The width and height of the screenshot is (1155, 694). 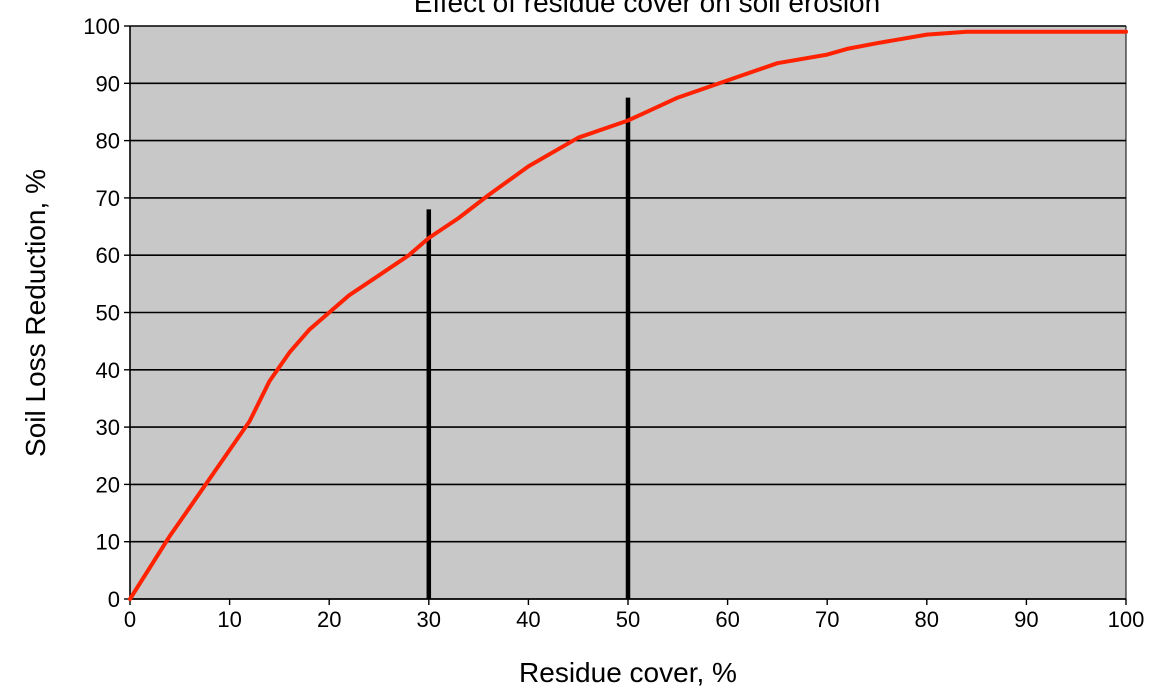 I want to click on x-tick-label-0: 0, so click(x=130, y=619).